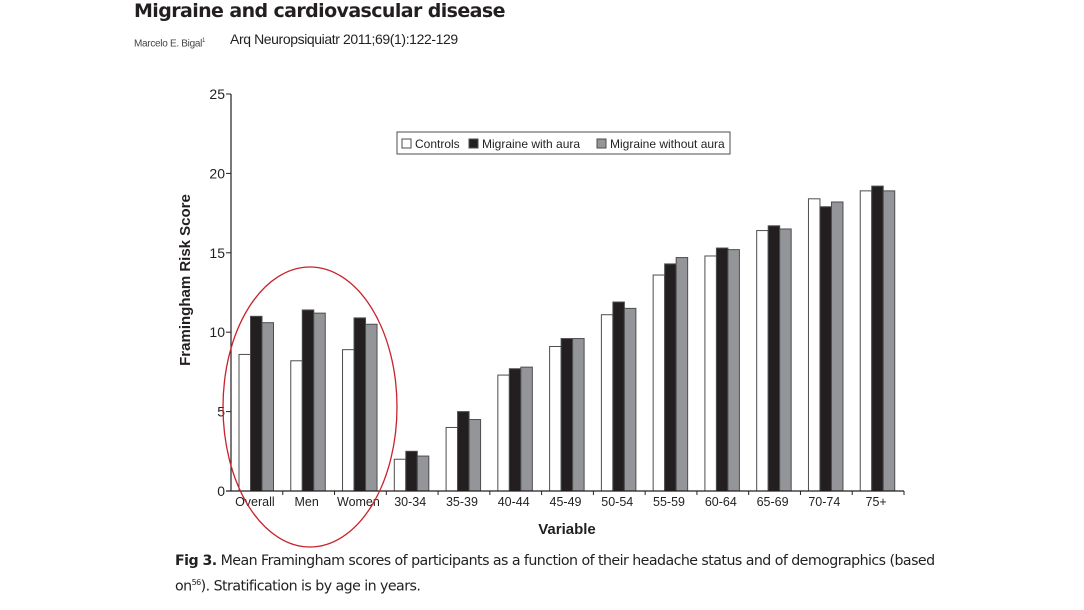  I want to click on bar-migraine-with-aura-men, so click(308, 400).